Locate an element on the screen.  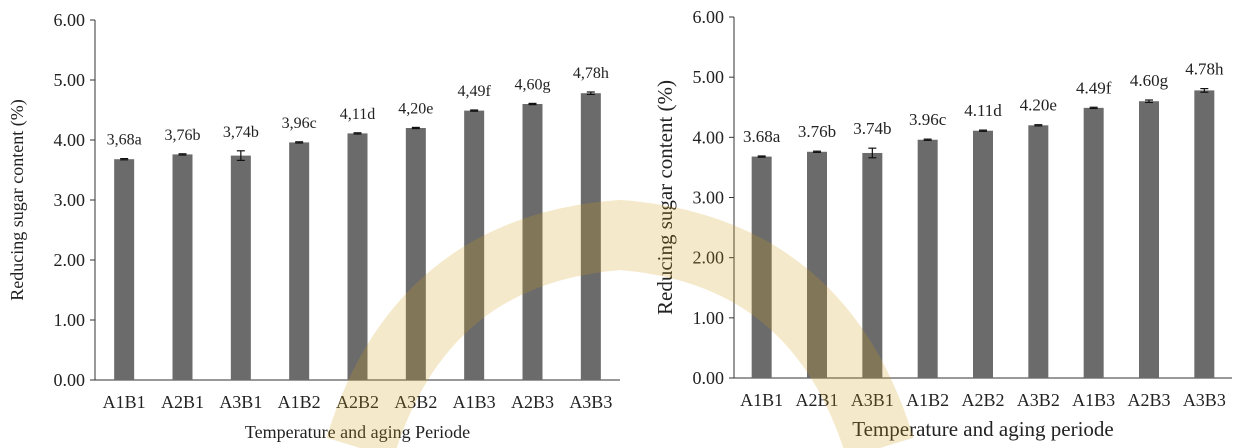
data-label: 4,78h is located at coordinates (591, 73).